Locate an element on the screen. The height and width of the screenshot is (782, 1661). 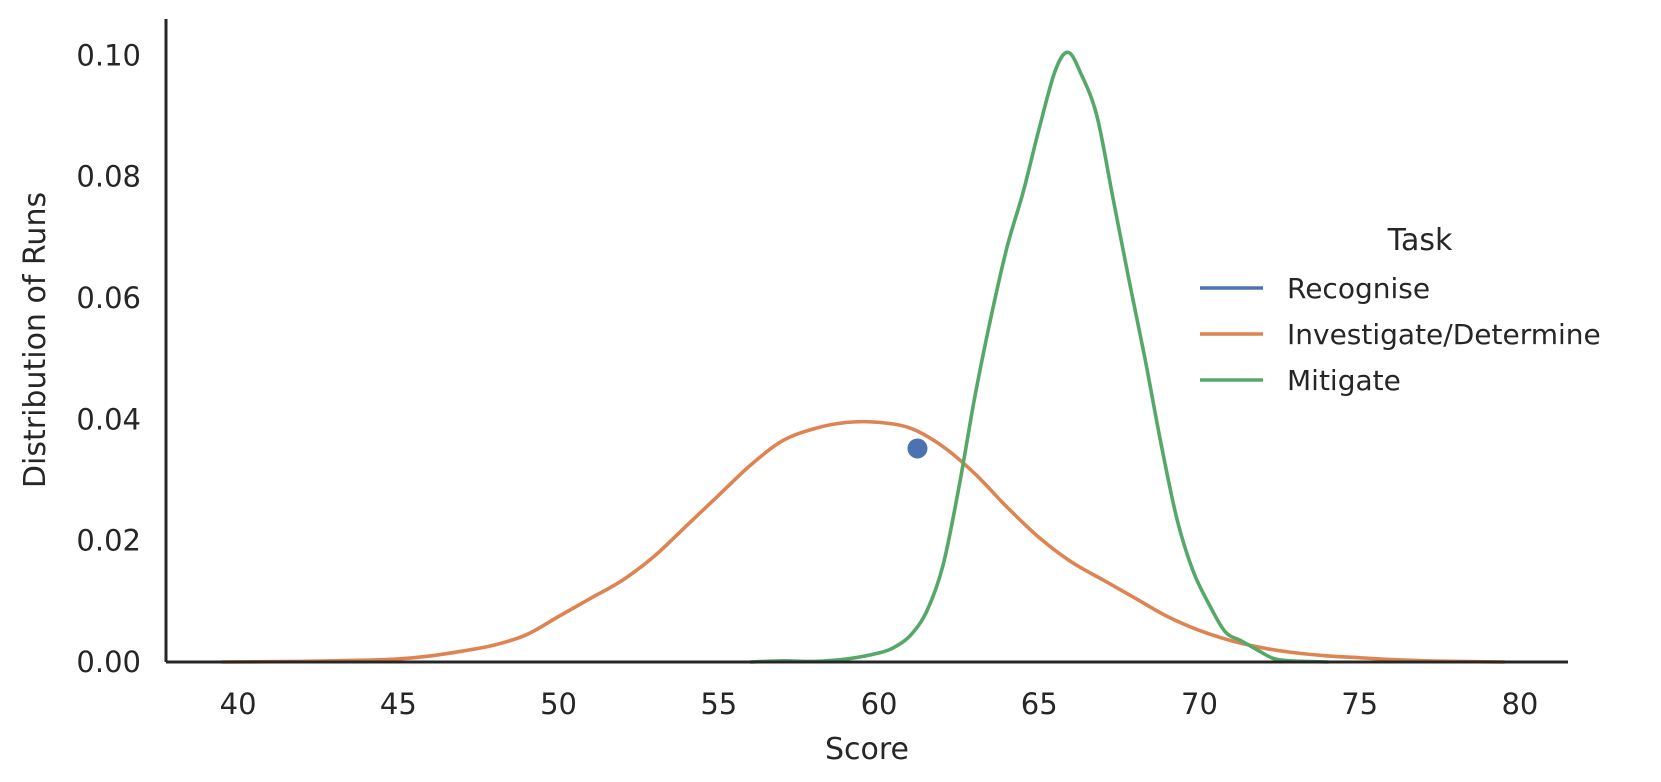
x-tick-label: 80 is located at coordinates (1519, 704).